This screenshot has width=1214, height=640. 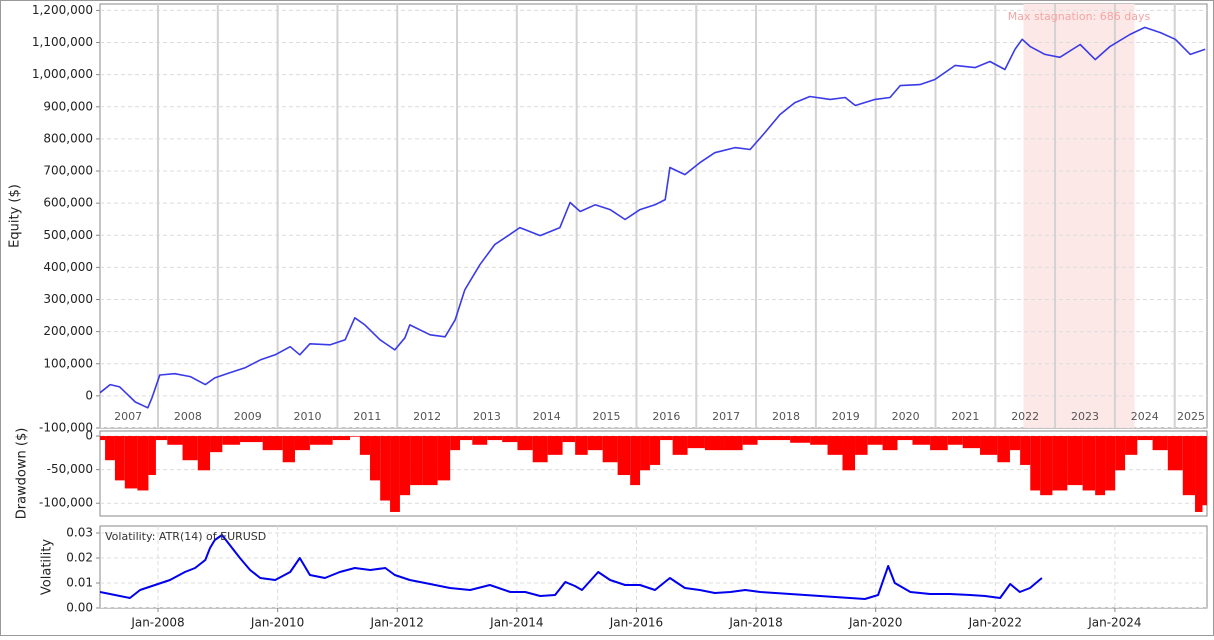 I want to click on y-tick-label: 500,000, so click(x=68, y=235).